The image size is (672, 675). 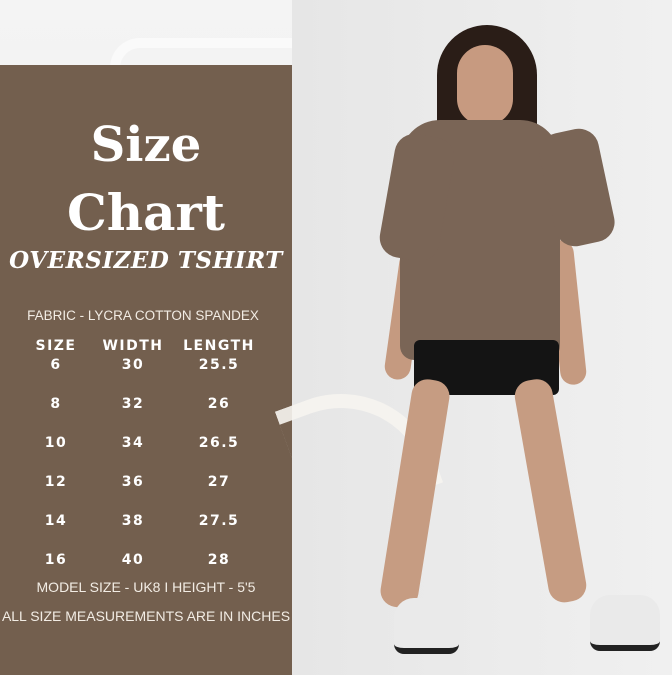 I want to click on table-cell: 10, so click(x=56, y=443).